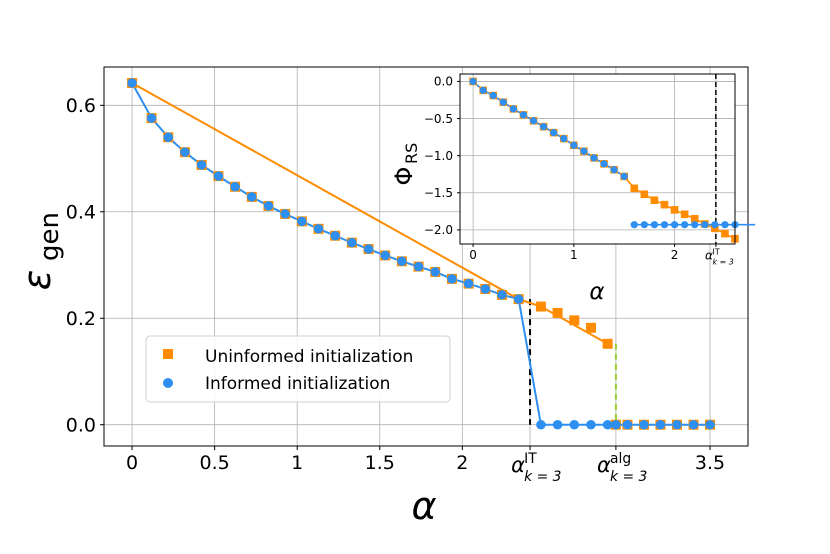  I want to click on inset-x-axis-label: α, so click(596, 292).